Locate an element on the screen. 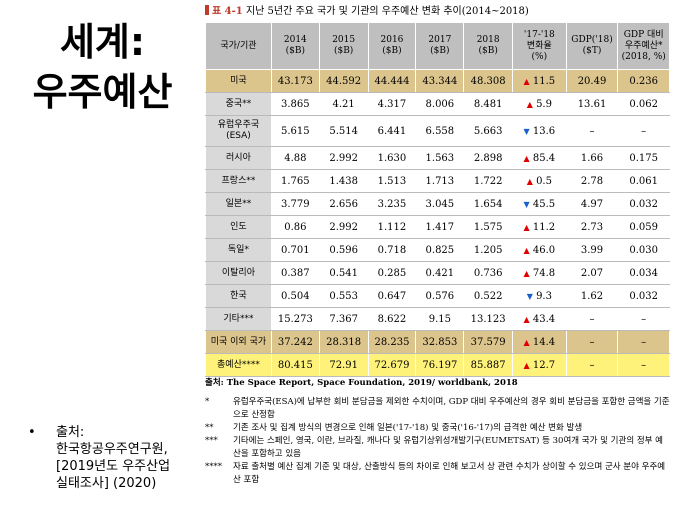  cell: 7.367 is located at coordinates (343, 319).